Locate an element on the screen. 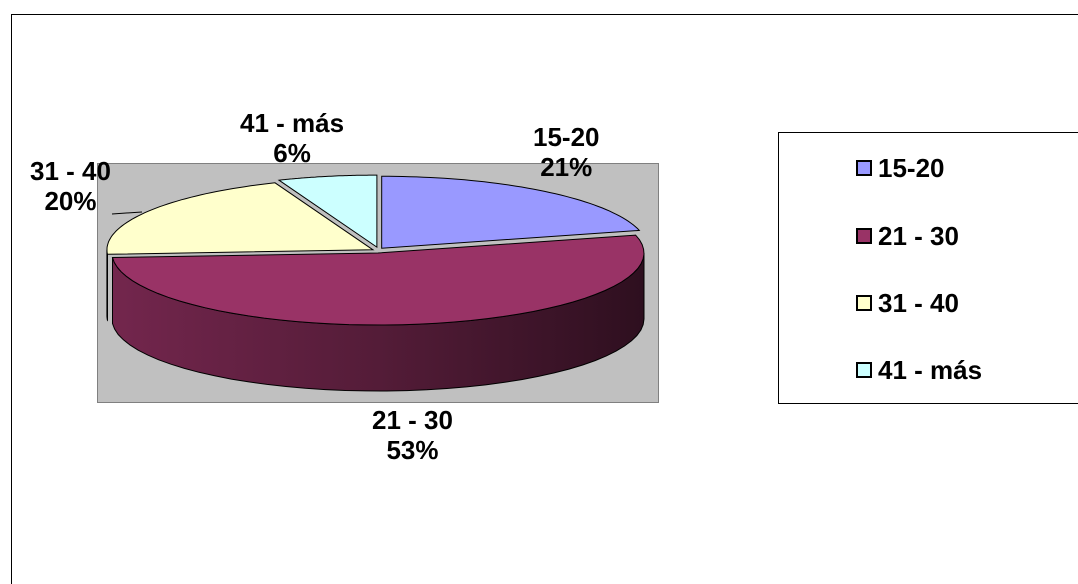 The height and width of the screenshot is (584, 1078). legend-label: 21 - 30 is located at coordinates (918, 235).